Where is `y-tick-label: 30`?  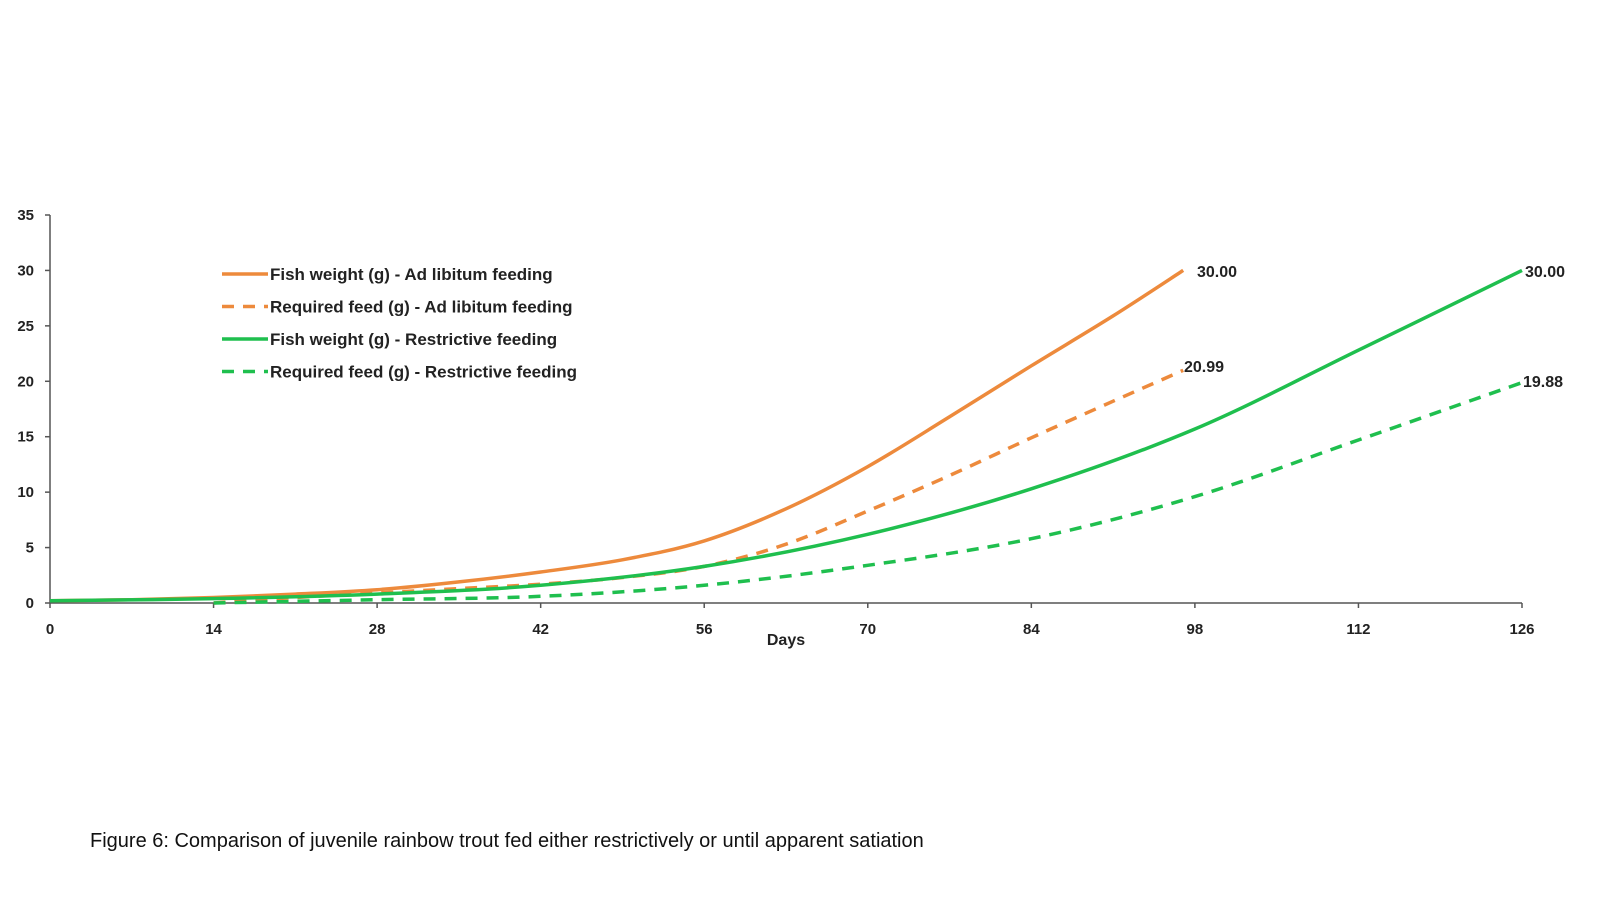
y-tick-label: 30 is located at coordinates (25, 270).